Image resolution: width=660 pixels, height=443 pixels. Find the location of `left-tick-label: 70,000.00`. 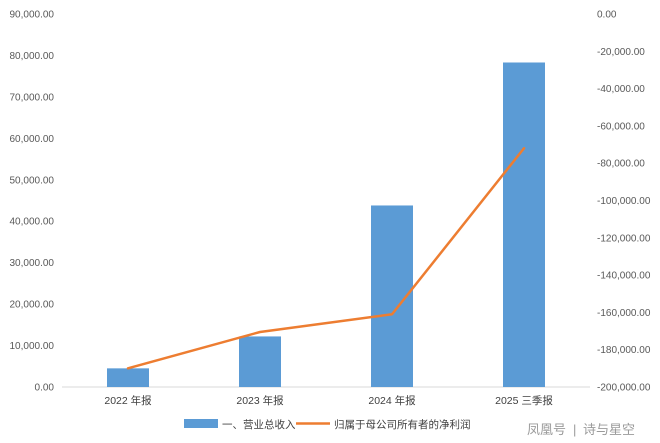

left-tick-label: 70,000.00 is located at coordinates (32, 97).